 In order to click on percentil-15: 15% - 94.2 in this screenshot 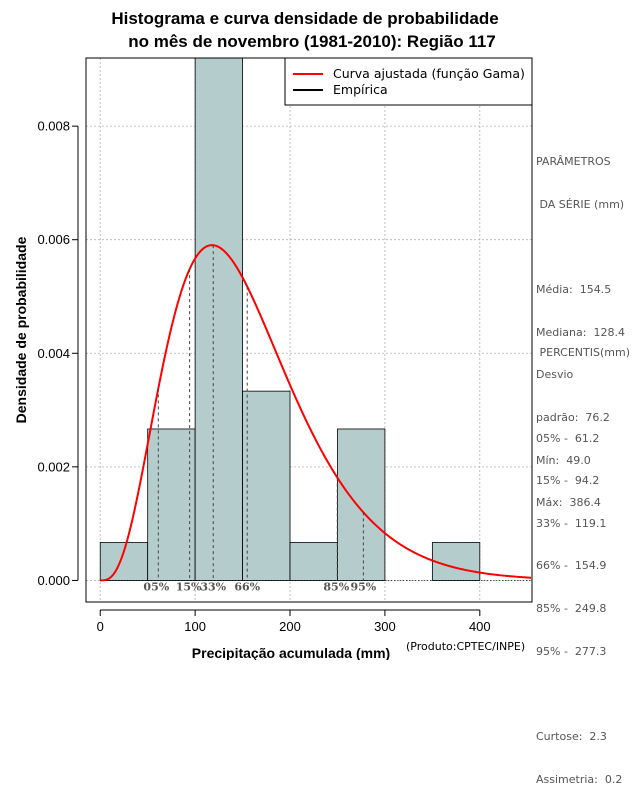, I will do `click(568, 481)`.